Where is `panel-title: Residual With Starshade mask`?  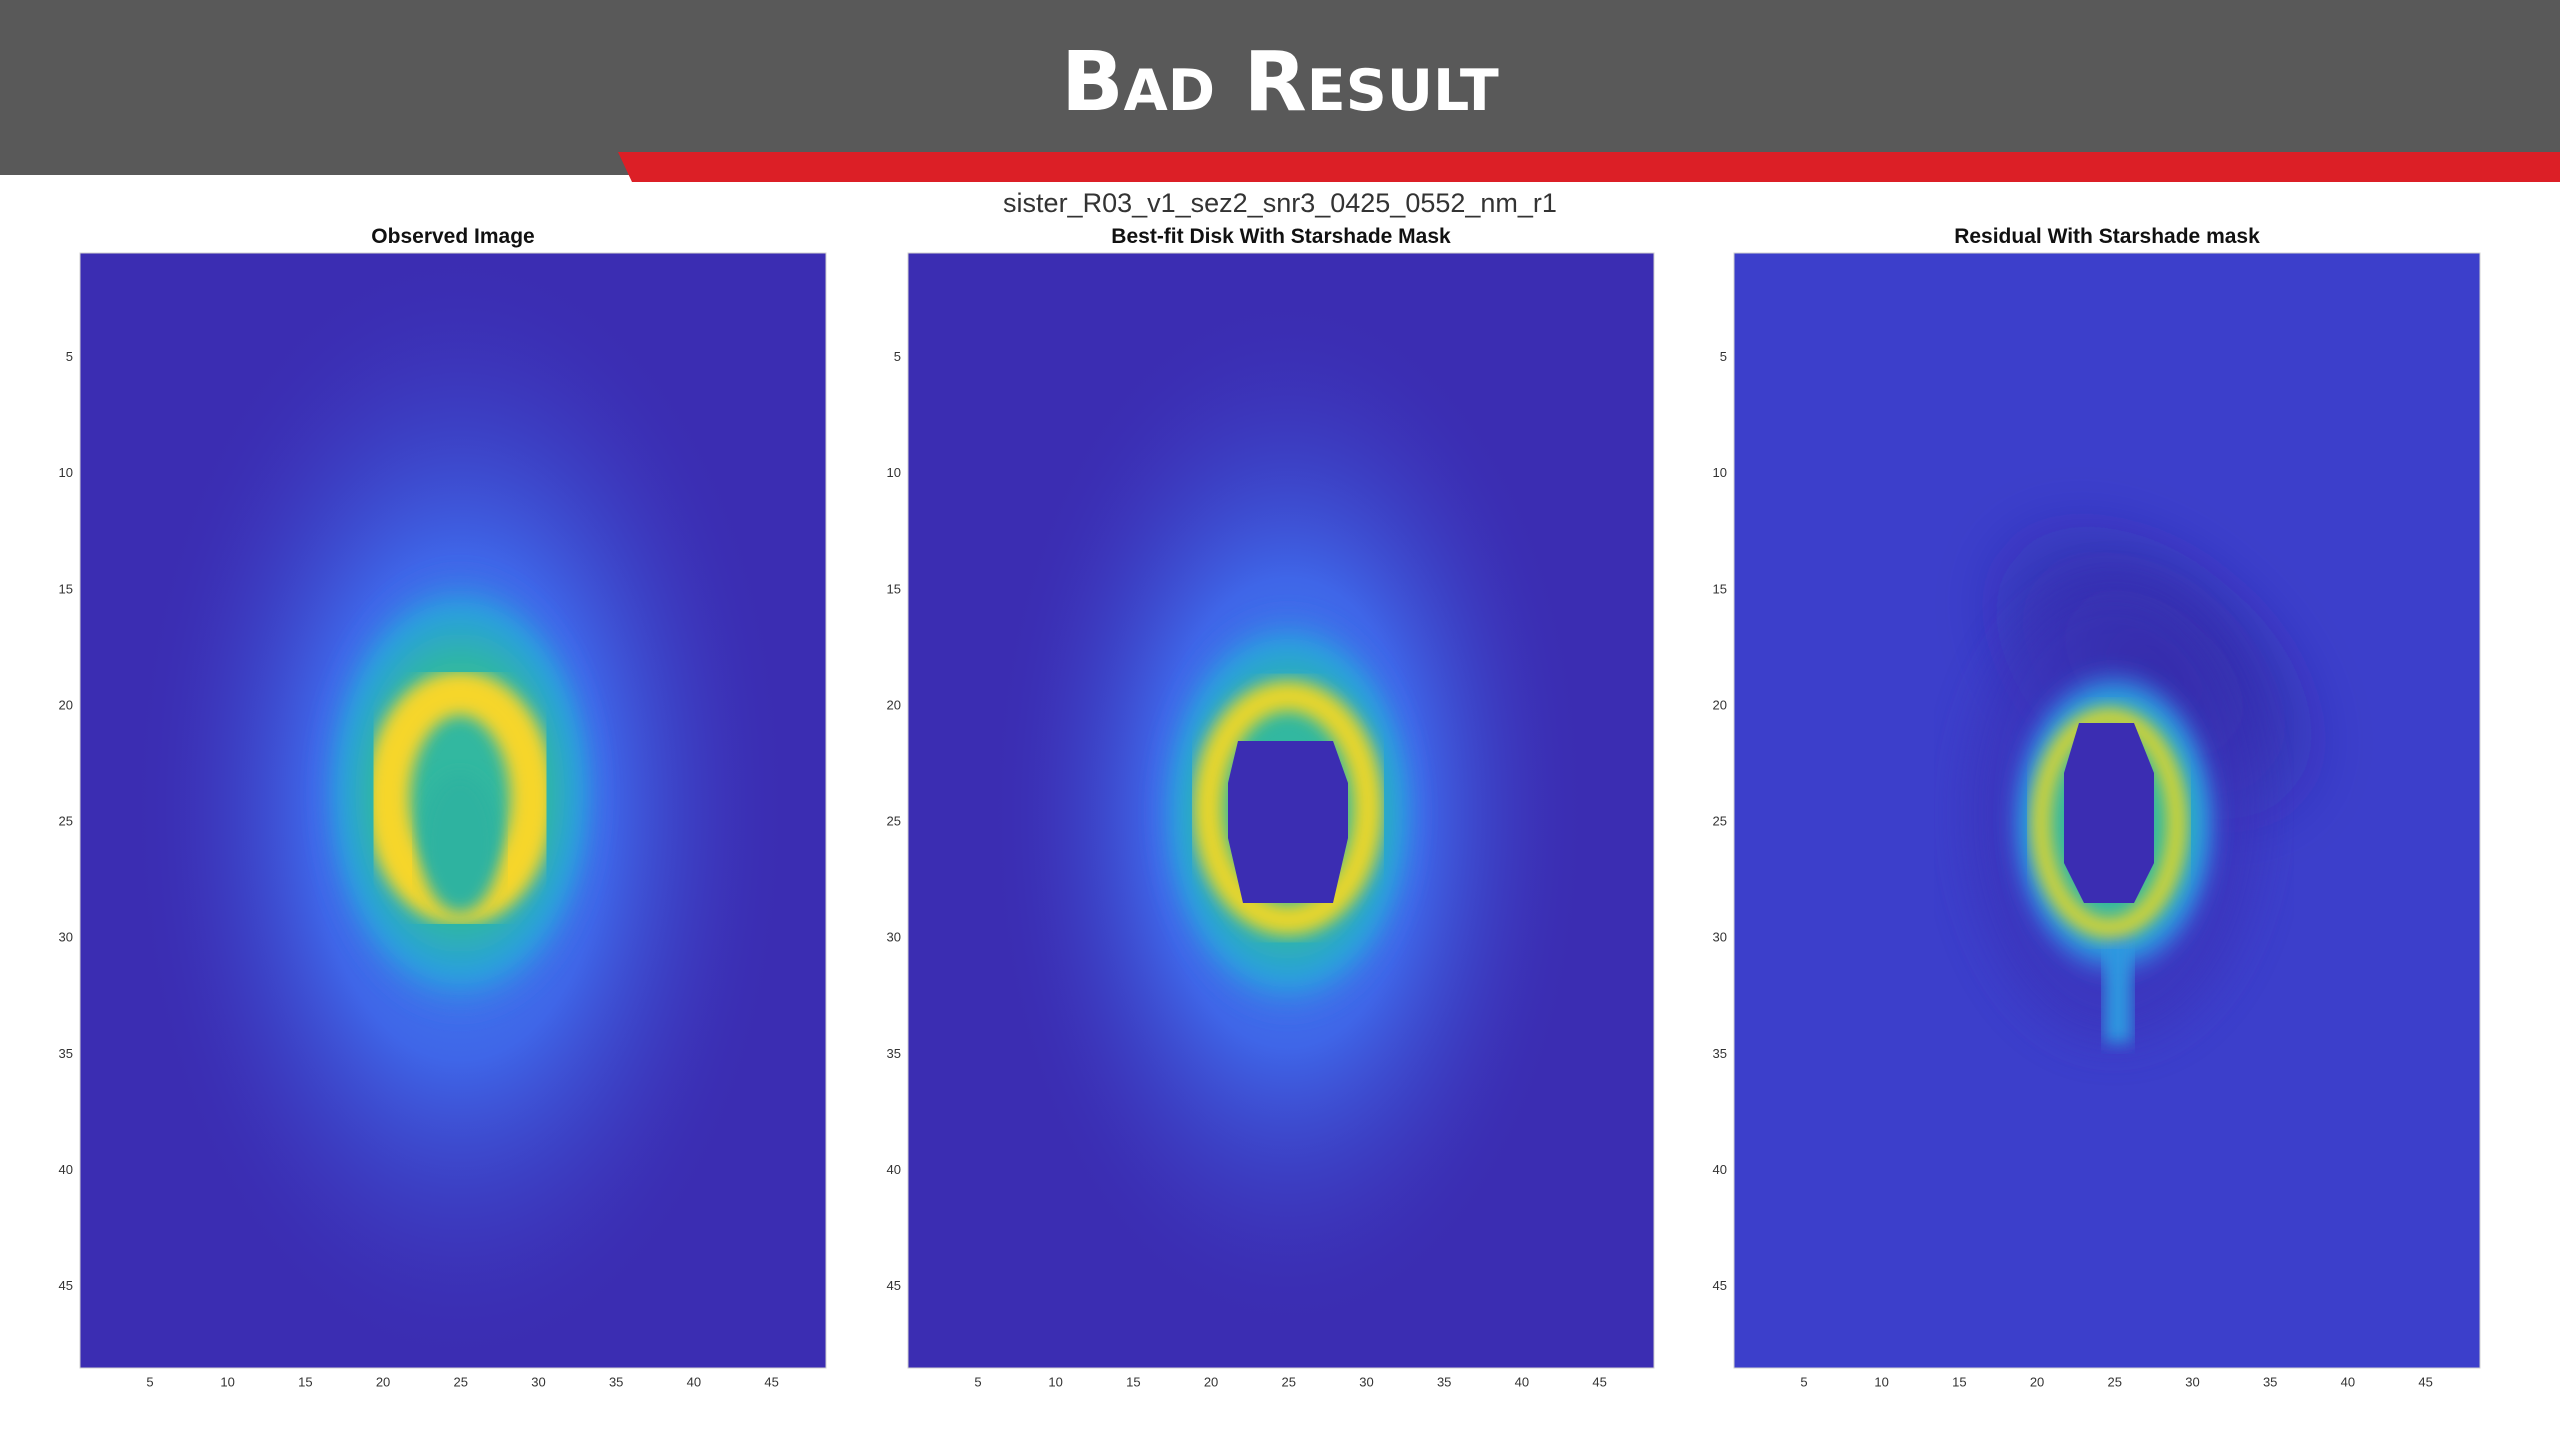
panel-title: Residual With Starshade mask is located at coordinates (2107, 236).